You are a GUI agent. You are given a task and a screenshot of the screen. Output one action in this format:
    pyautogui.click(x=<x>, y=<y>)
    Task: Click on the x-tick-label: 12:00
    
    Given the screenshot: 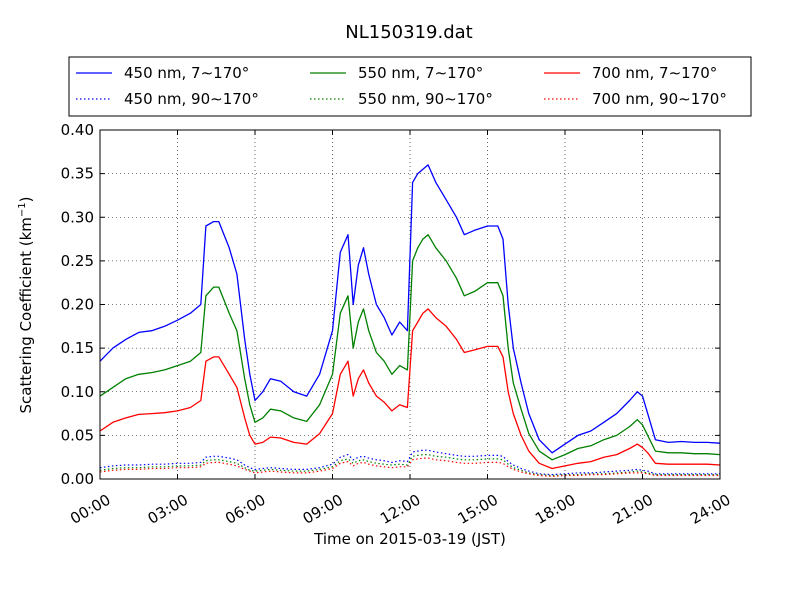 What is the action you would take?
    pyautogui.click(x=400, y=509)
    